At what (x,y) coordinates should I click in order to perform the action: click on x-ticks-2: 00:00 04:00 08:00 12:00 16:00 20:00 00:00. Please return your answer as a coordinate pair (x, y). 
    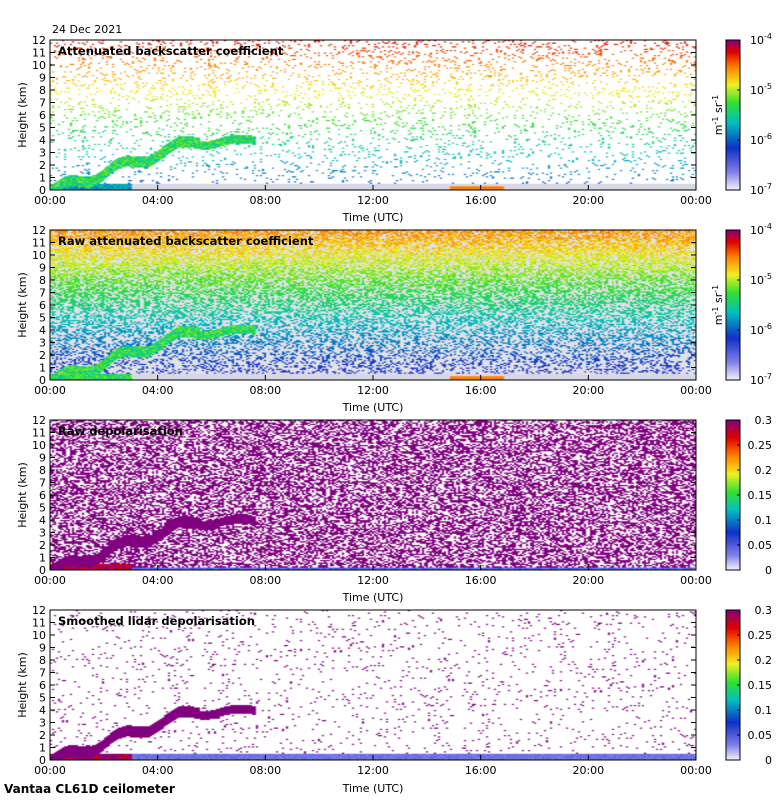
    Looking at the image, I should click on (373, 386).